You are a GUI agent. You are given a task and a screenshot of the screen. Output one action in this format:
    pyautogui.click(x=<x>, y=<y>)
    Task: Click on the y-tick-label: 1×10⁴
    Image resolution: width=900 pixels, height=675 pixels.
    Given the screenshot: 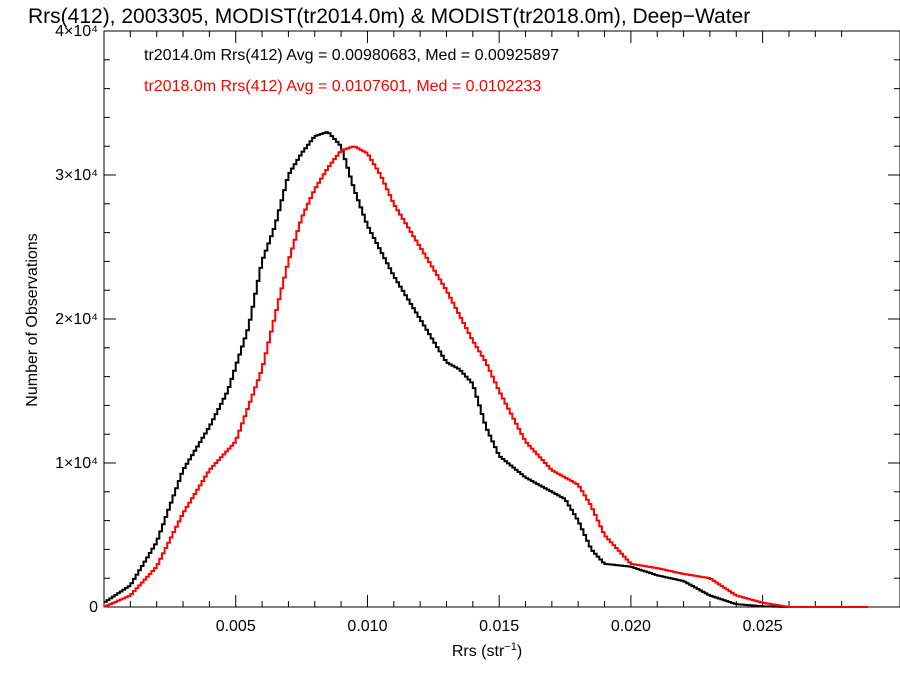 What is the action you would take?
    pyautogui.click(x=76, y=463)
    